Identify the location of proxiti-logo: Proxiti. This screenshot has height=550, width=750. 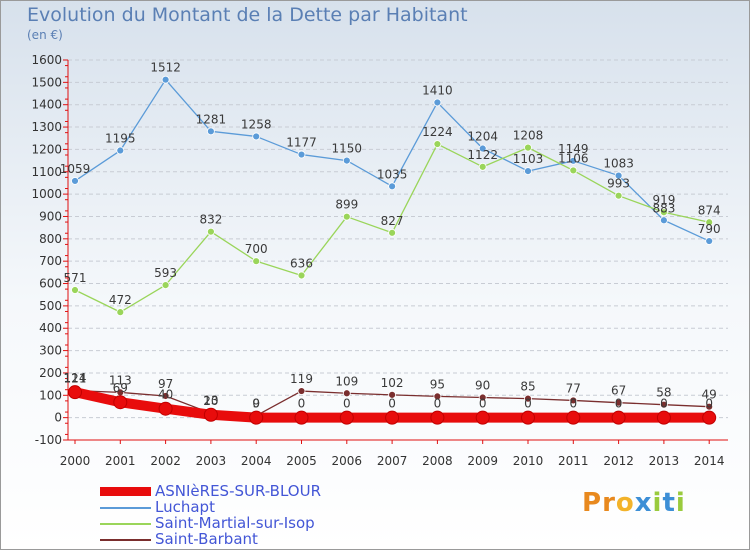
(634, 503).